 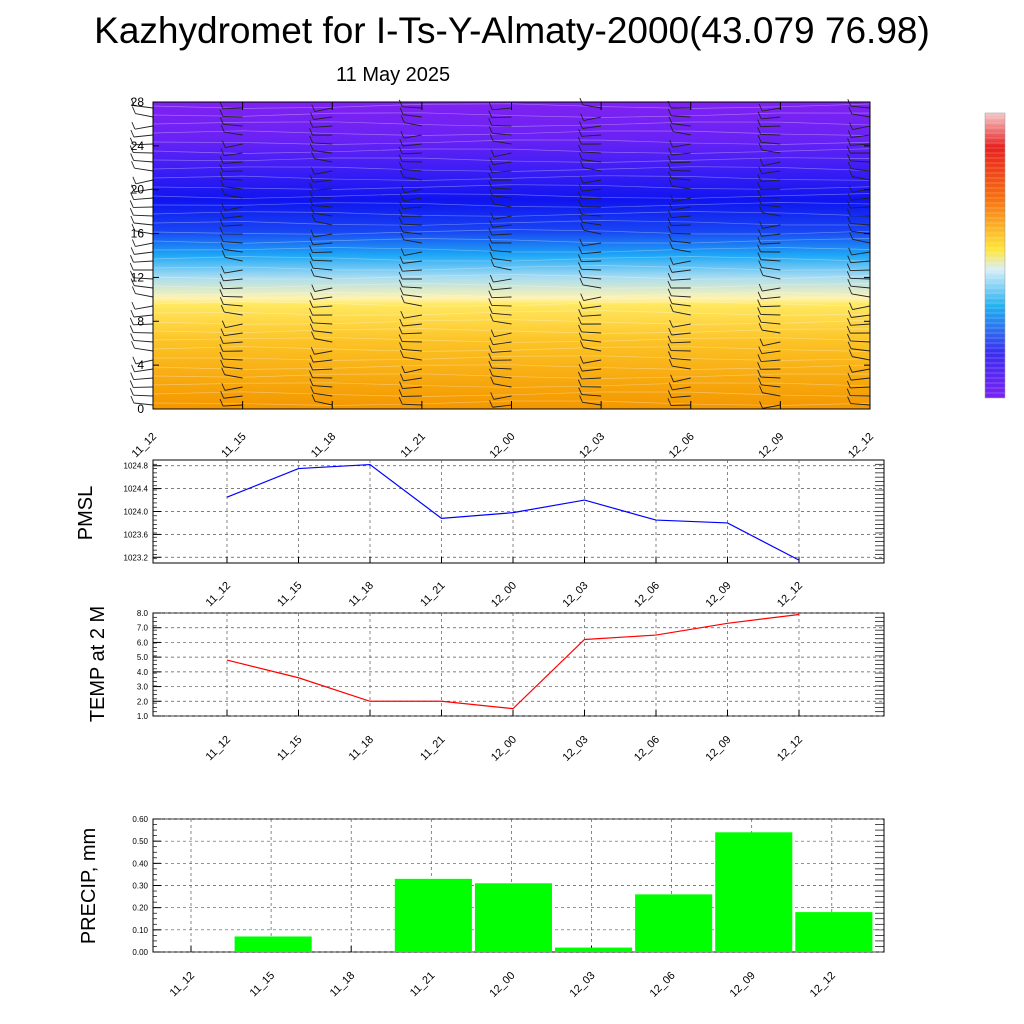 I want to click on y-tick-label: 2.0, so click(x=143, y=701).